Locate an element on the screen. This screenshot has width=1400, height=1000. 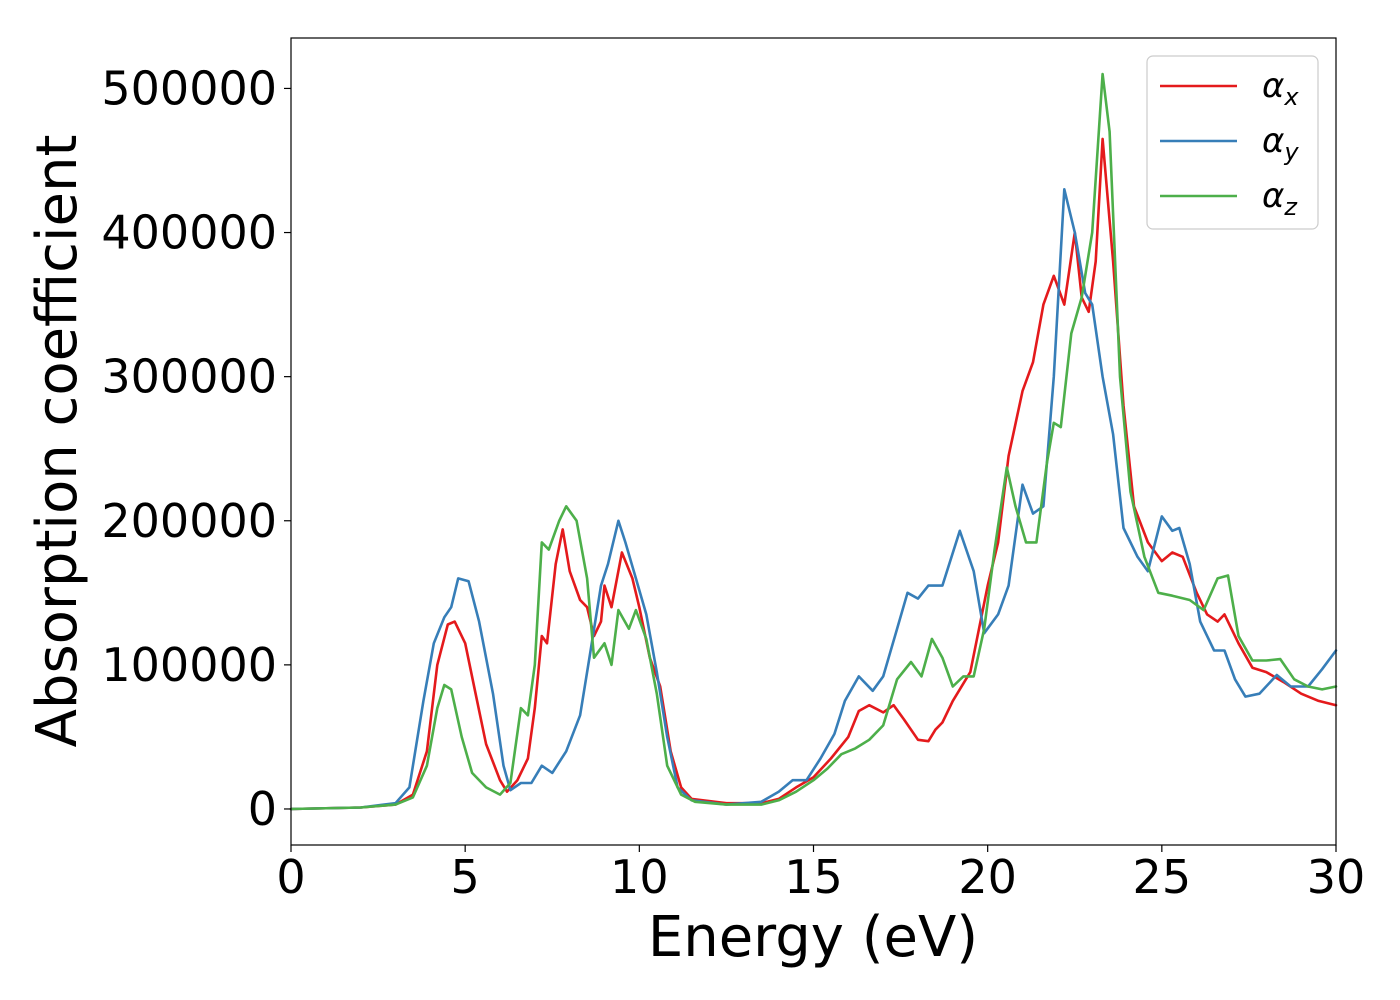
y-axis-ticks: 0 100000 200000 300000 400000 500000 is located at coordinates (196, 448).